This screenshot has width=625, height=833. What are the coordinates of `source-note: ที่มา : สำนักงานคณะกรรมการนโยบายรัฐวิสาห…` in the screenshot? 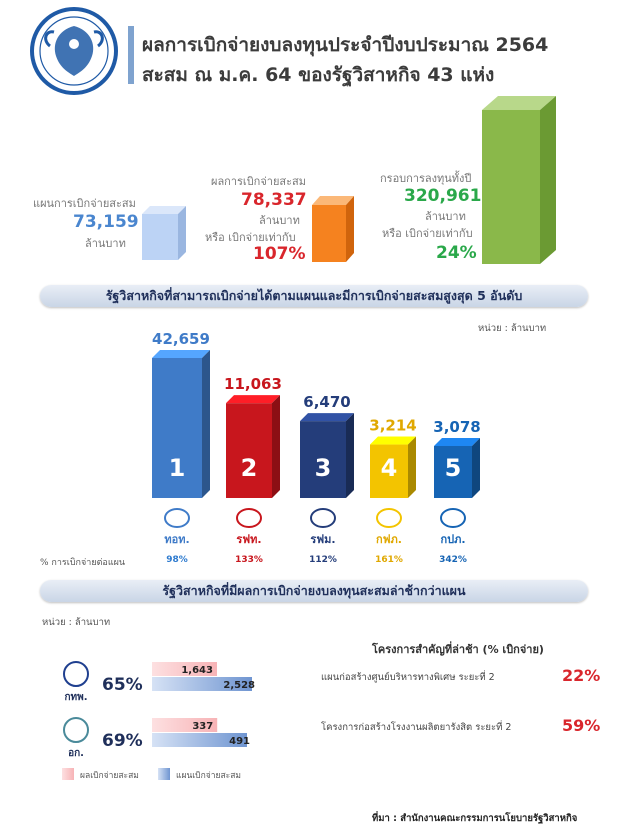 It's located at (475, 818).